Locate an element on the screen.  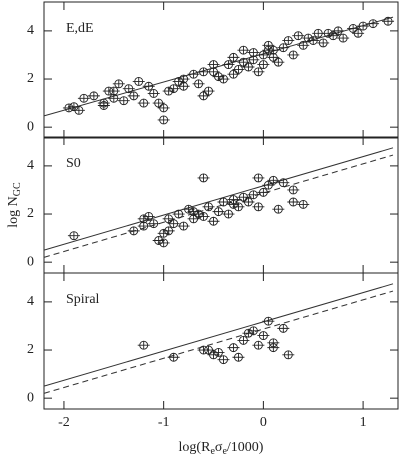
x-tick-label: -1 is located at coordinates (164, 422).